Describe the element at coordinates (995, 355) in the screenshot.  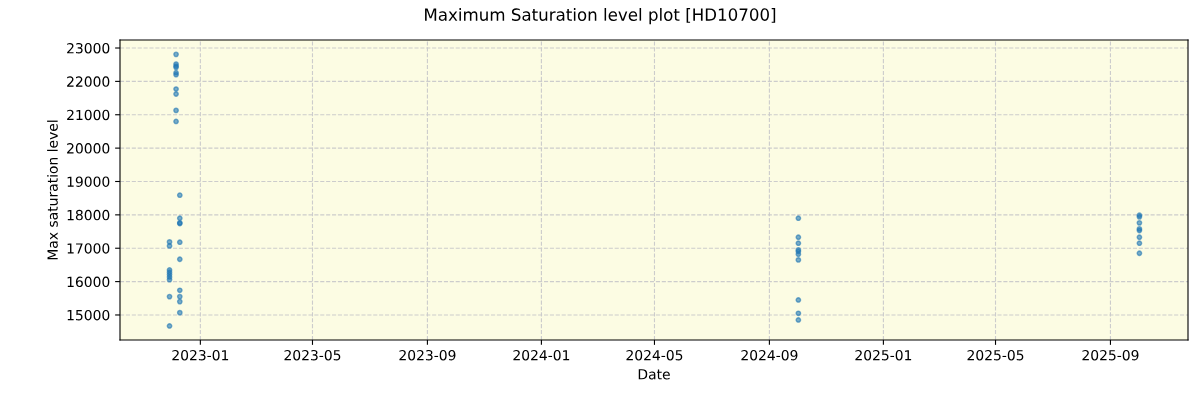
I see `x-tick-label: 2025-05` at that location.